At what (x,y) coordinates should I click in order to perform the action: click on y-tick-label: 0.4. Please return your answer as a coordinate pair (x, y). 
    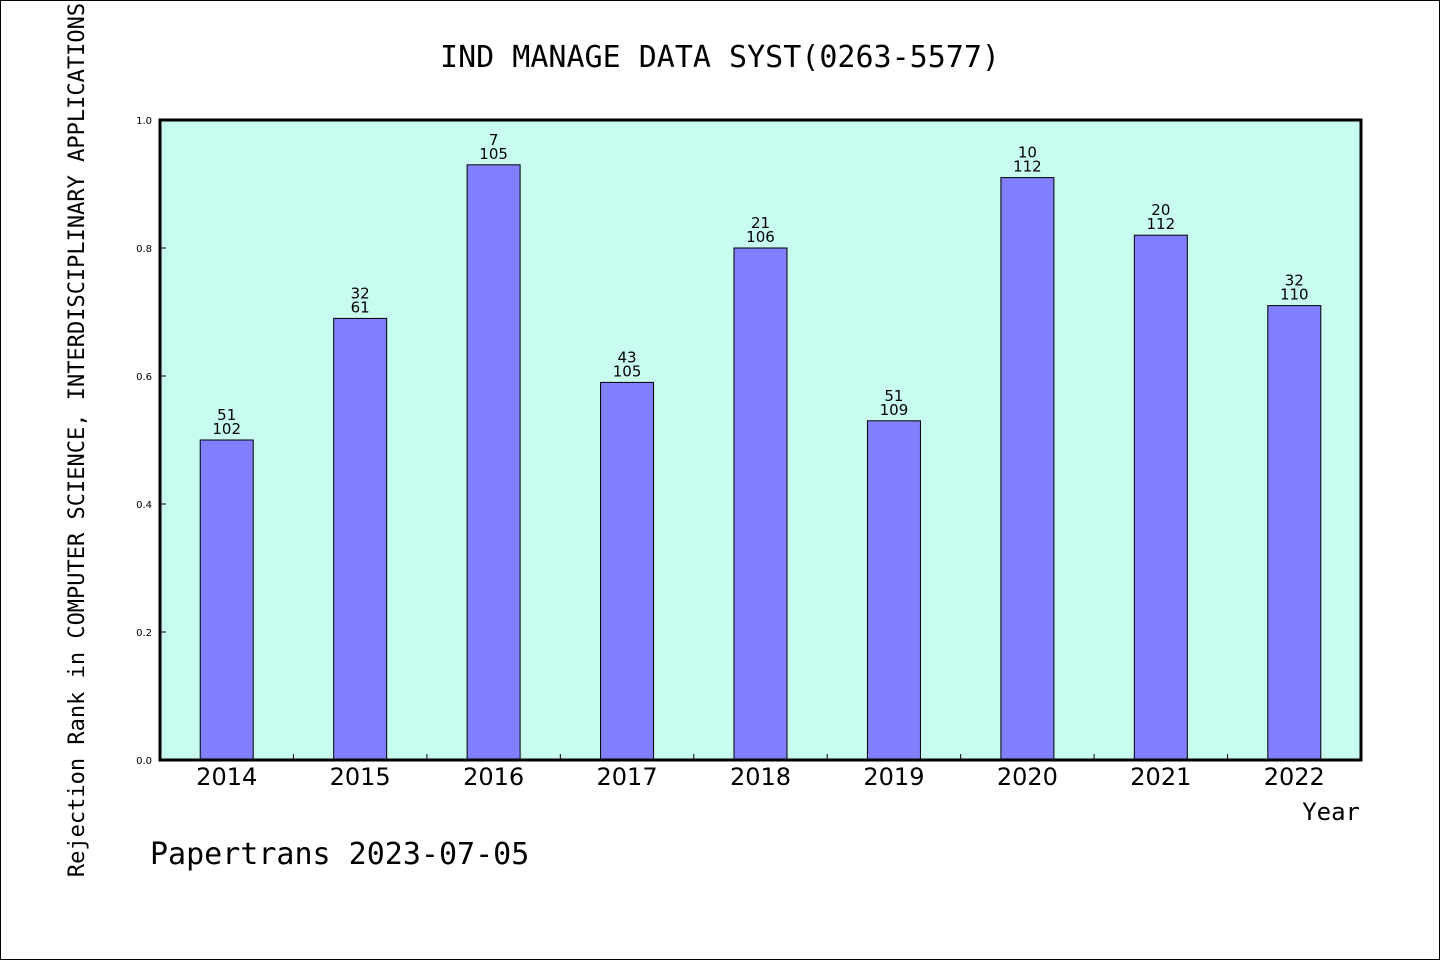
    Looking at the image, I should click on (144, 505).